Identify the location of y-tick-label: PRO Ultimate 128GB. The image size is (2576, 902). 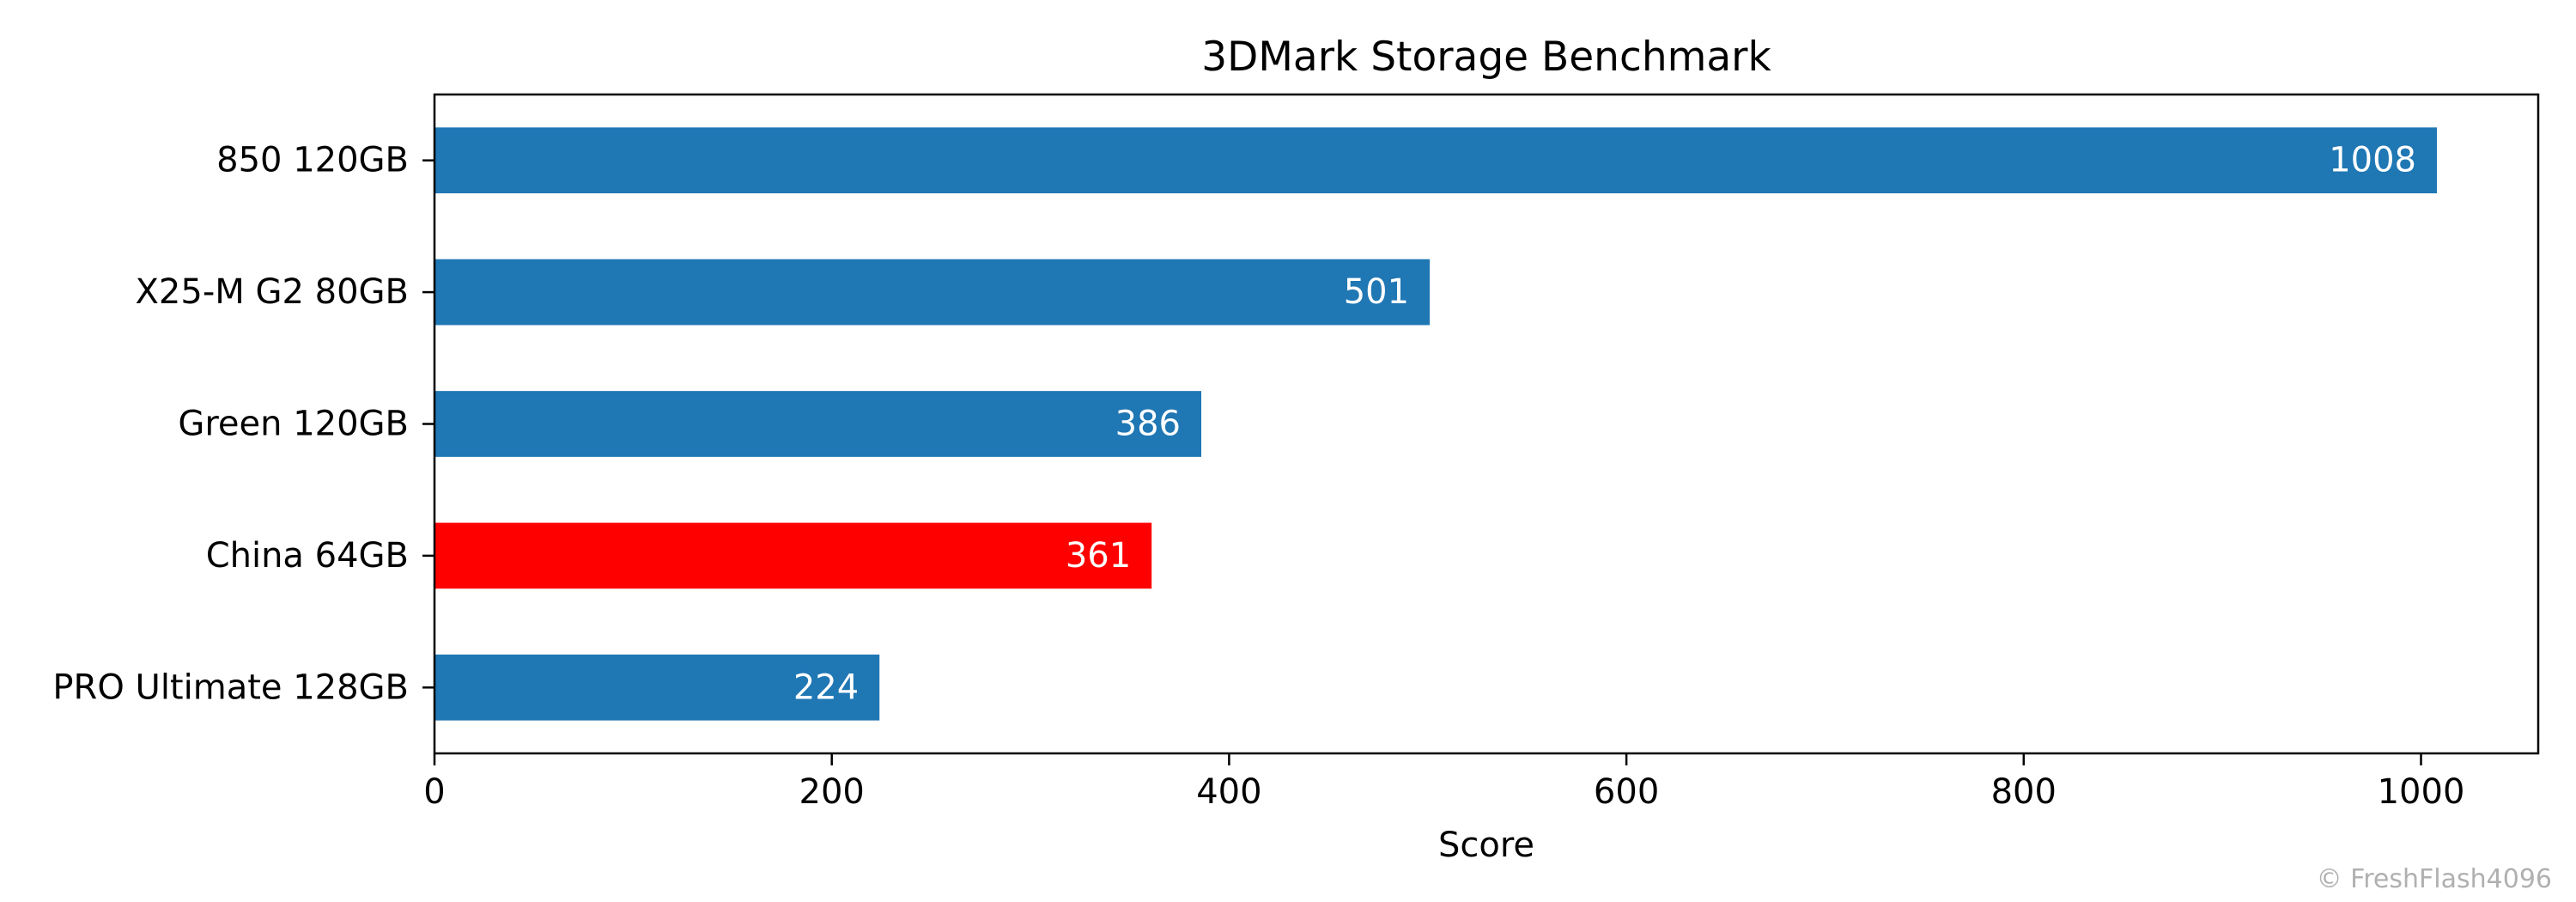
(230, 687).